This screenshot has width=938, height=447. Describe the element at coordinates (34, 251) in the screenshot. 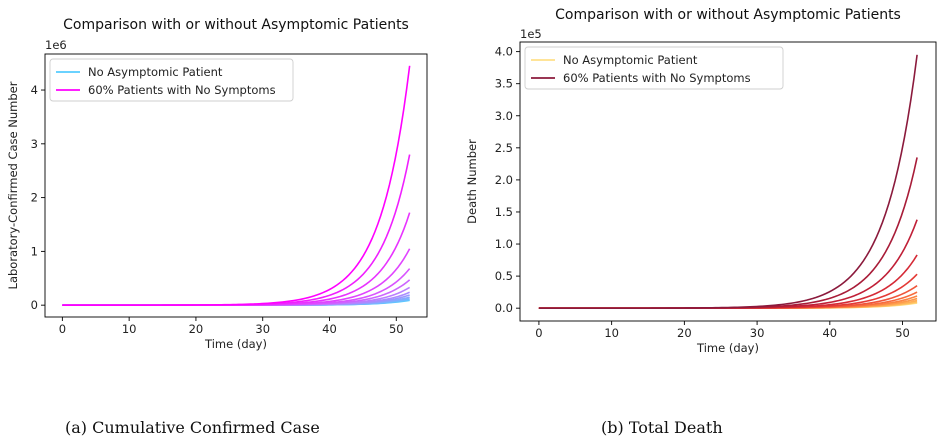

I see `y-tick-label: 1` at that location.